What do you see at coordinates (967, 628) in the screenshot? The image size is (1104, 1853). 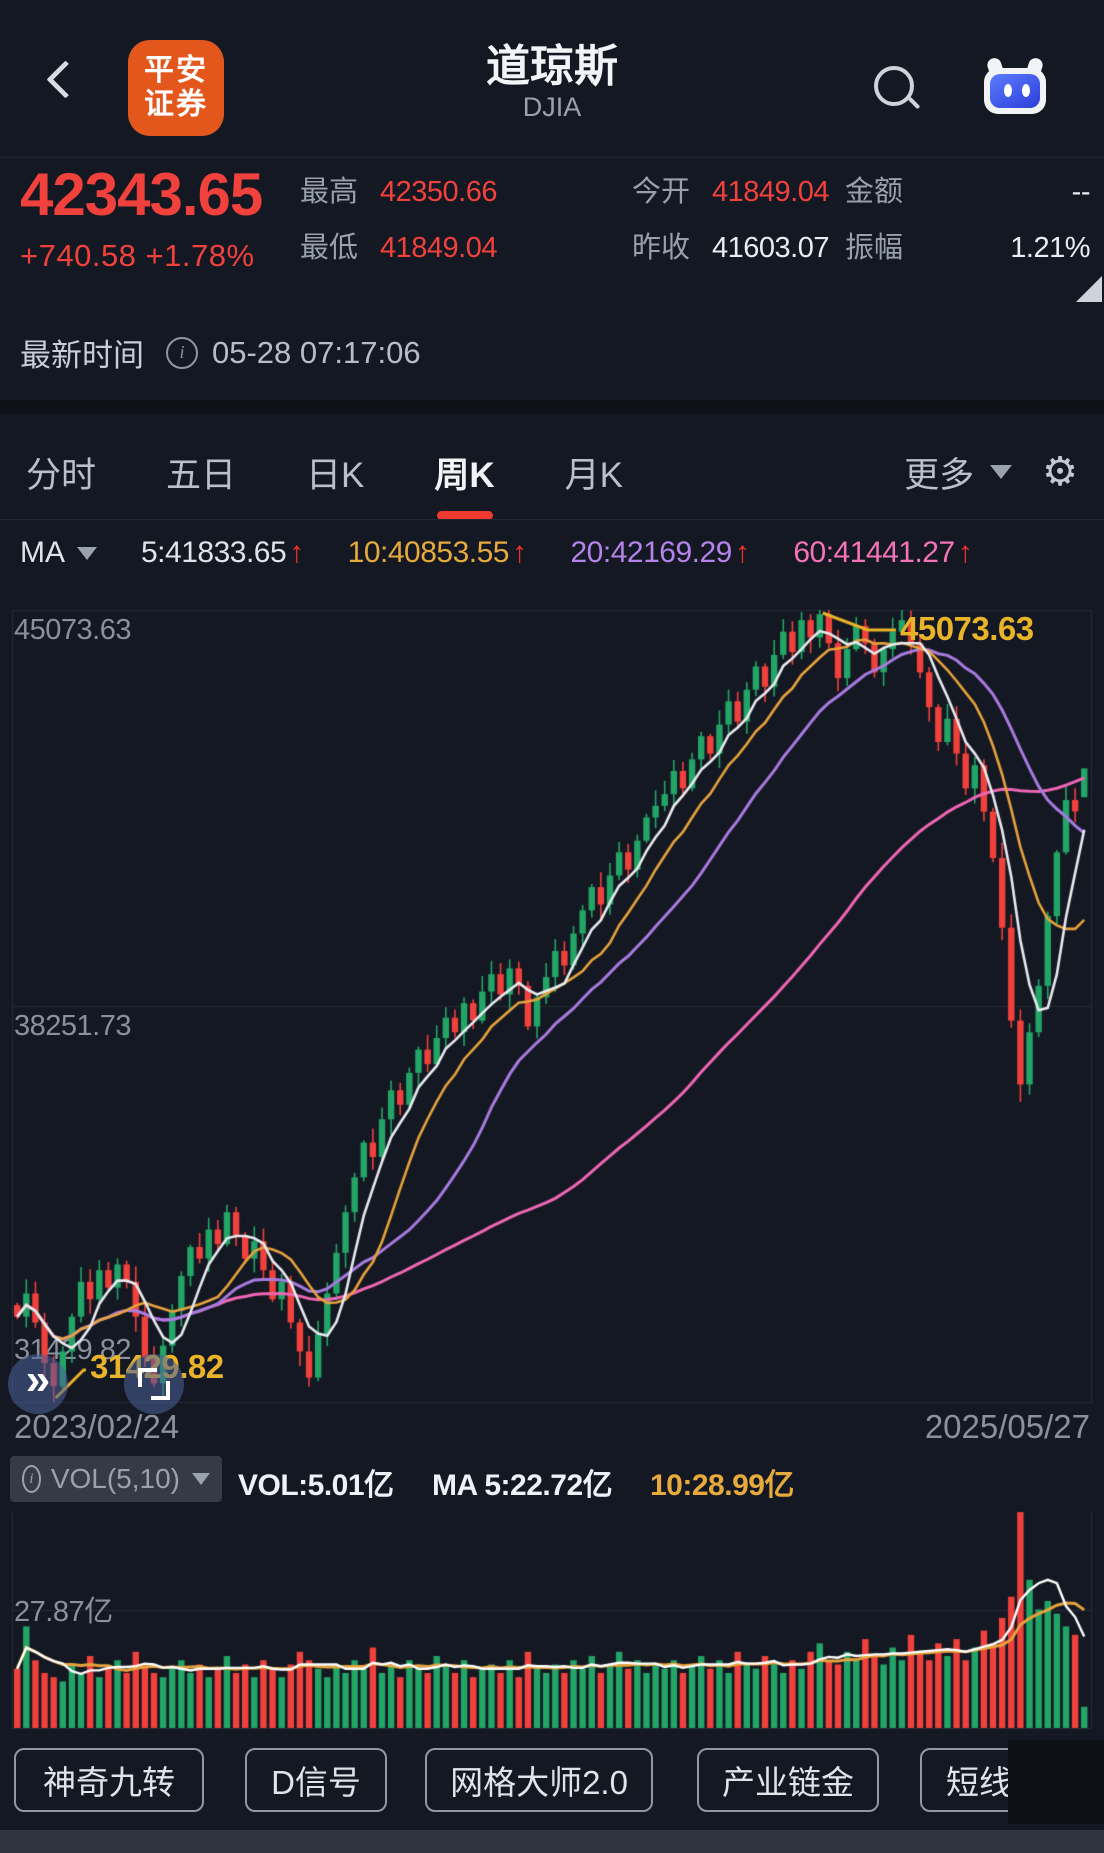 I see `max-price-callout: 45073.63` at bounding box center [967, 628].